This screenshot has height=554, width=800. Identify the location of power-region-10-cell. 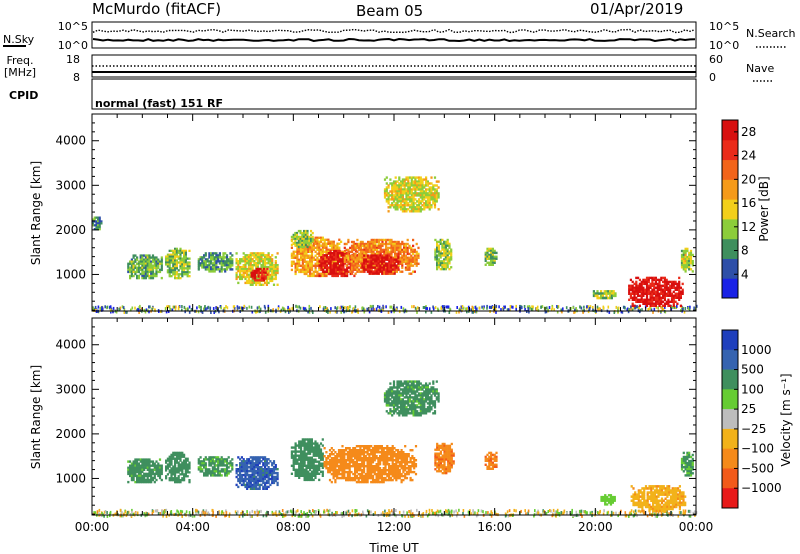
(492, 253).